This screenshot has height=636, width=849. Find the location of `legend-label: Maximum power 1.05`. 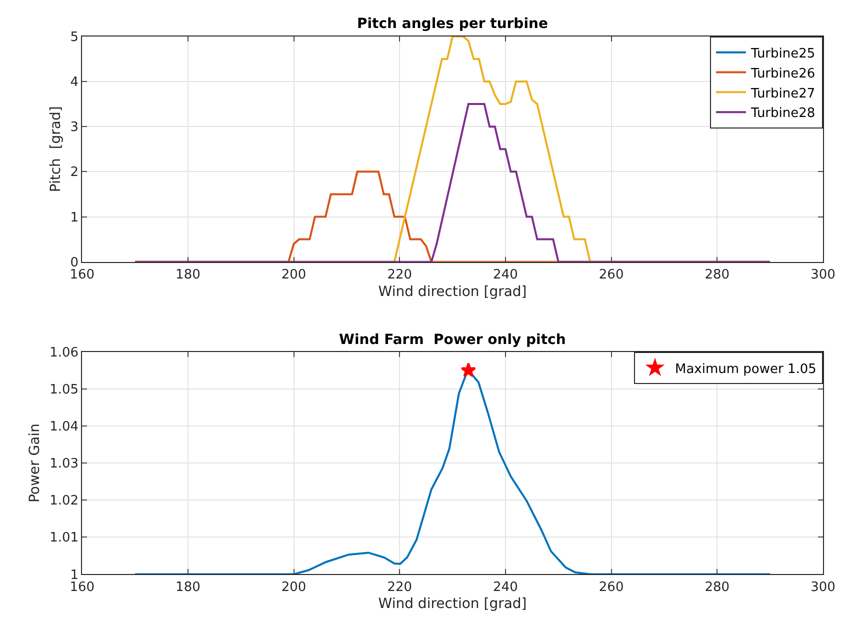

legend-label: Maximum power 1.05 is located at coordinates (745, 369).